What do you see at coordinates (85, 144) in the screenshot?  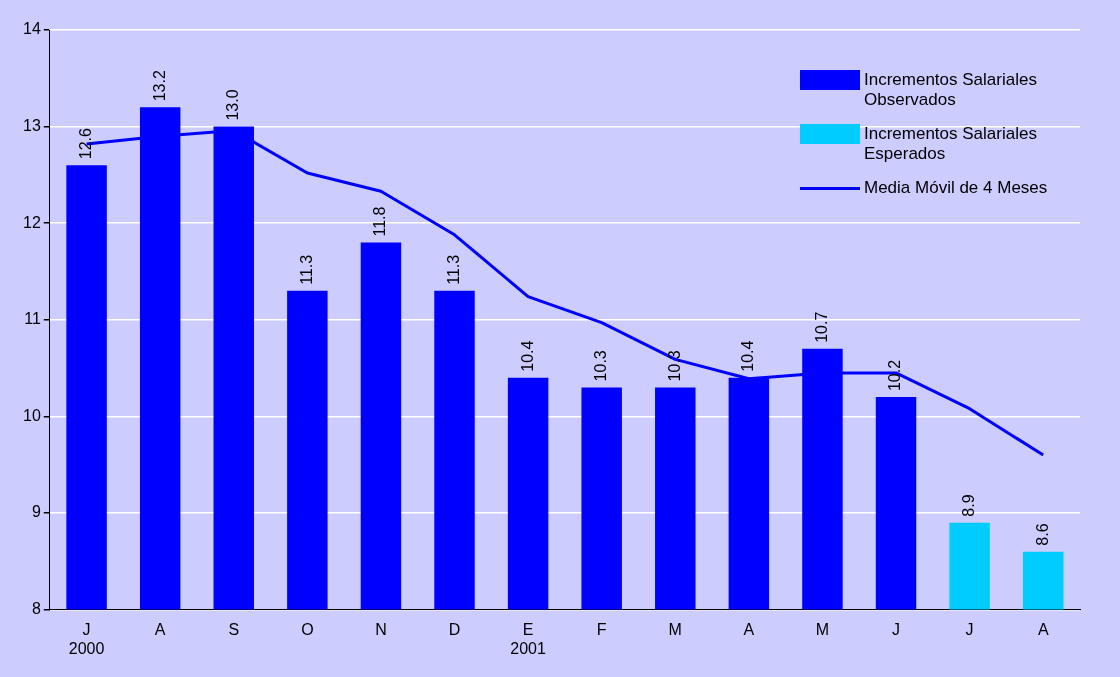 I see `data-label: 12.6` at bounding box center [85, 144].